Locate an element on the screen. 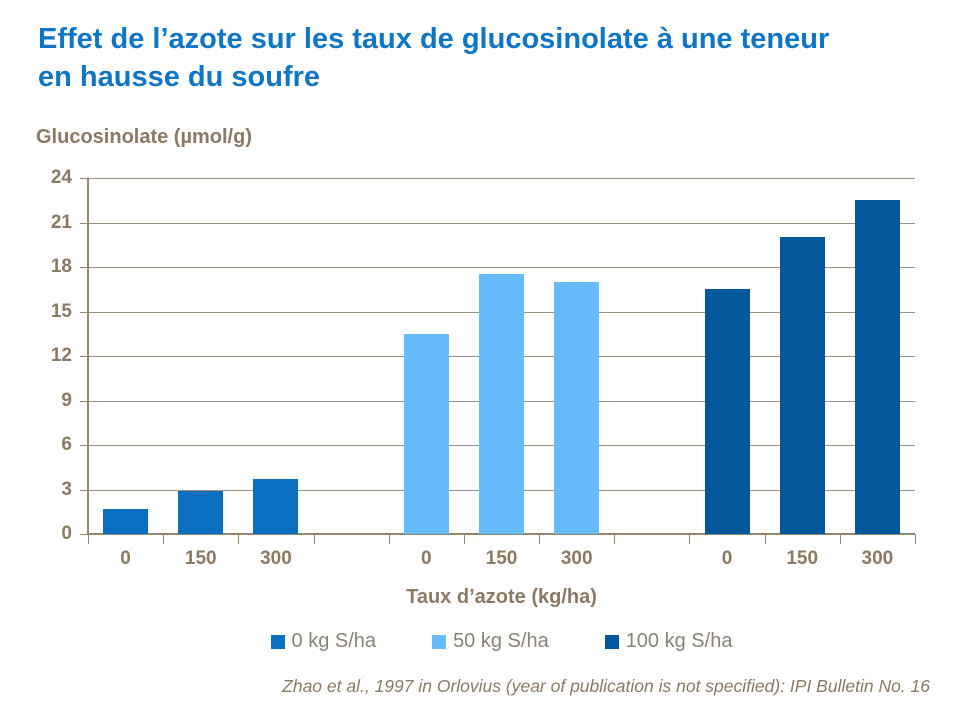 Image resolution: width=960 pixels, height=720 pixels. y-axis-tick-label: 9 is located at coordinates (66, 400).